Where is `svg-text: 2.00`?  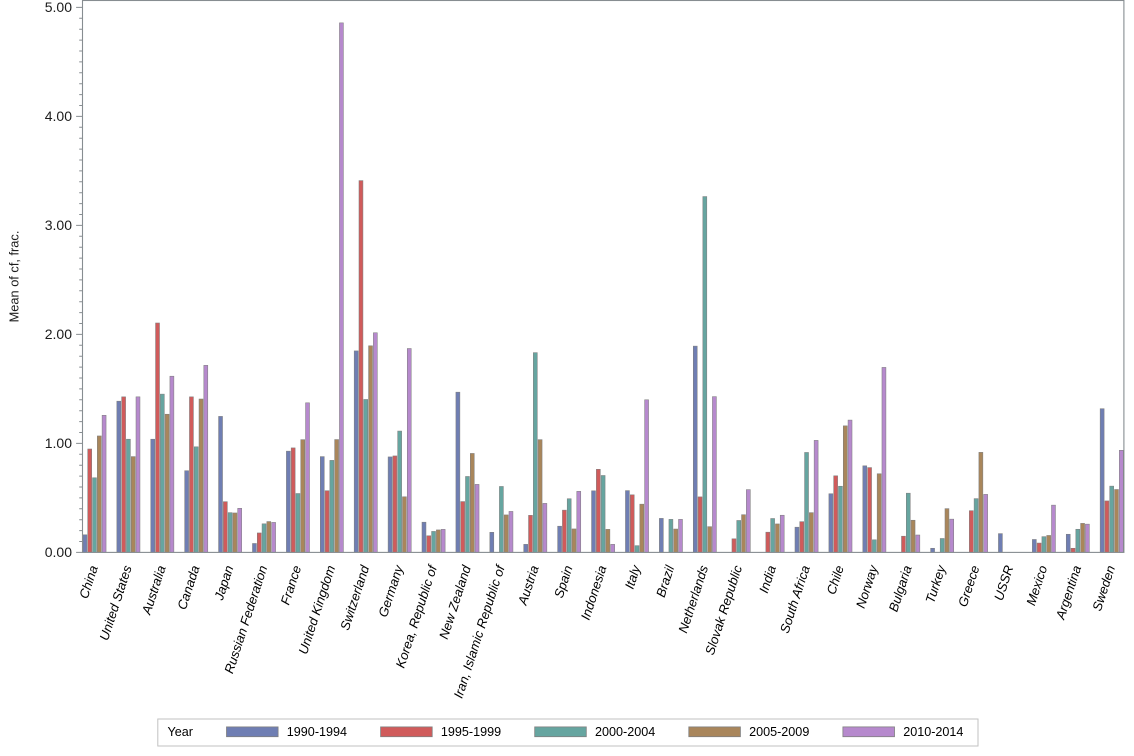 svg-text: 2.00 is located at coordinates (58, 334).